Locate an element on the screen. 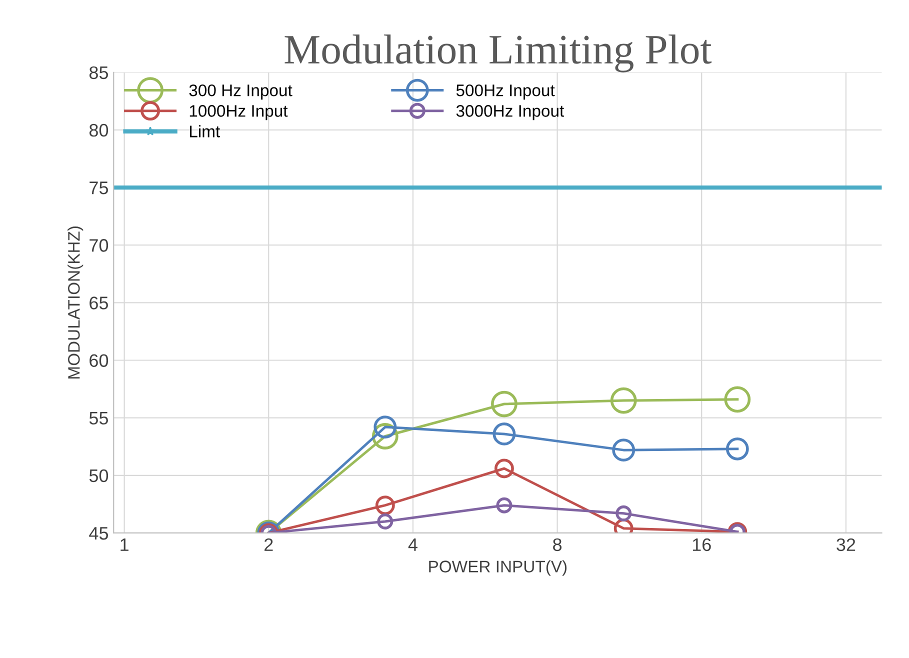 The width and height of the screenshot is (909, 658). y-tick-label: 50 is located at coordinates (98, 475).